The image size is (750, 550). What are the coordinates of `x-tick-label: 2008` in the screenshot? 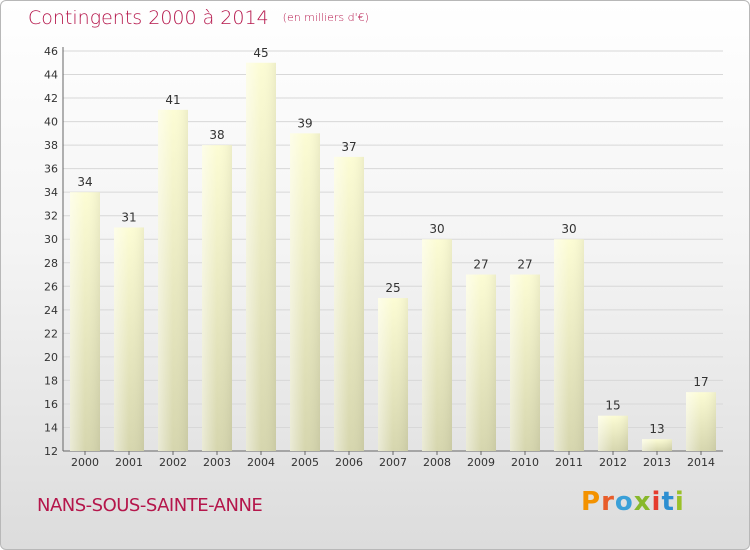 It's located at (437, 462).